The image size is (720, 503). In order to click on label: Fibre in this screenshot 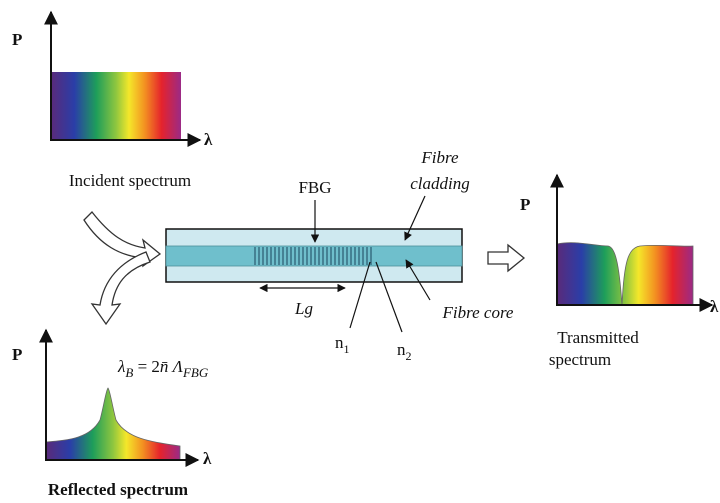, I will do `click(439, 157)`.